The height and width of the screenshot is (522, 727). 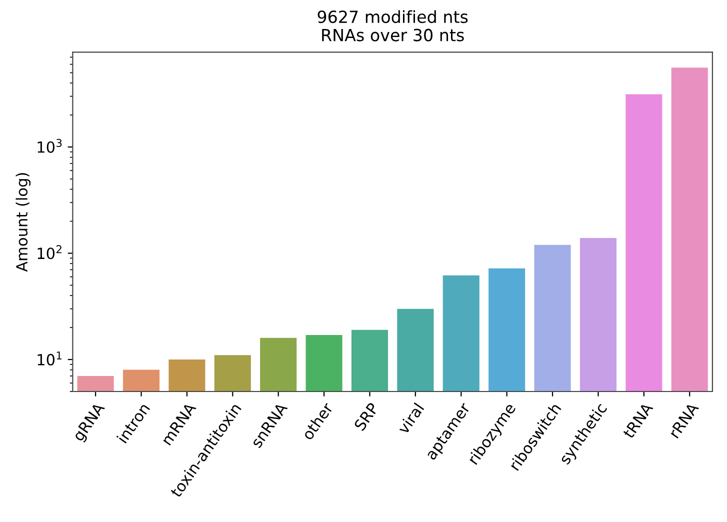 What do you see at coordinates (50, 252) in the screenshot?
I see `y-tick-label: 10$^{2}$` at bounding box center [50, 252].